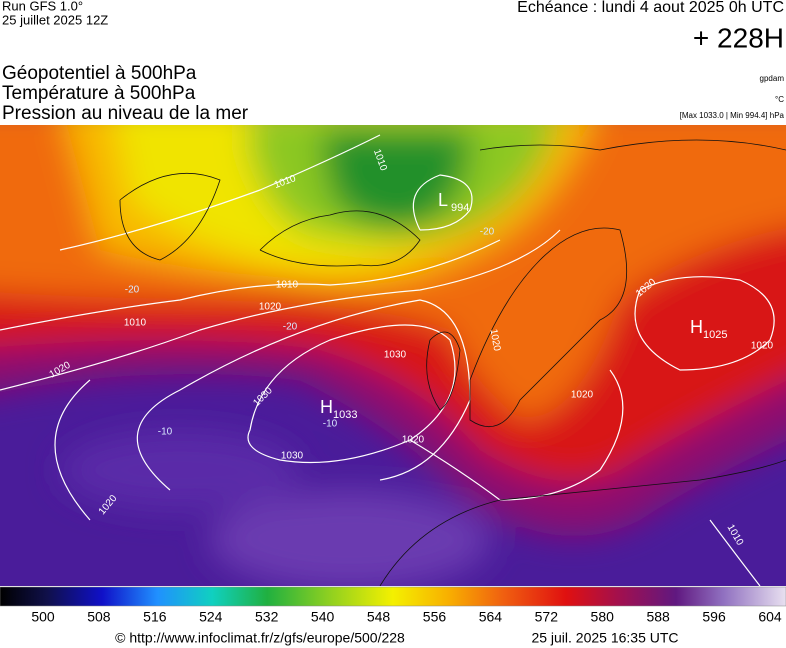 This screenshot has width=786, height=648. Describe the element at coordinates (658, 617) in the screenshot. I see `scale-label: 588` at that location.